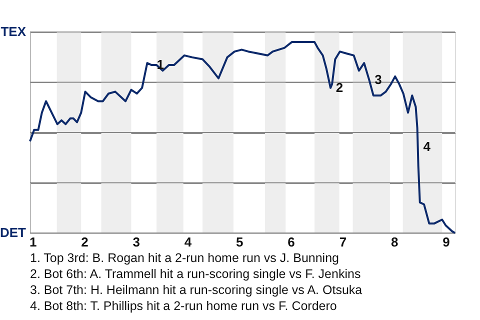 The image size is (480, 320). Describe the element at coordinates (378, 80) in the screenshot. I see `annotation: 3` at that location.